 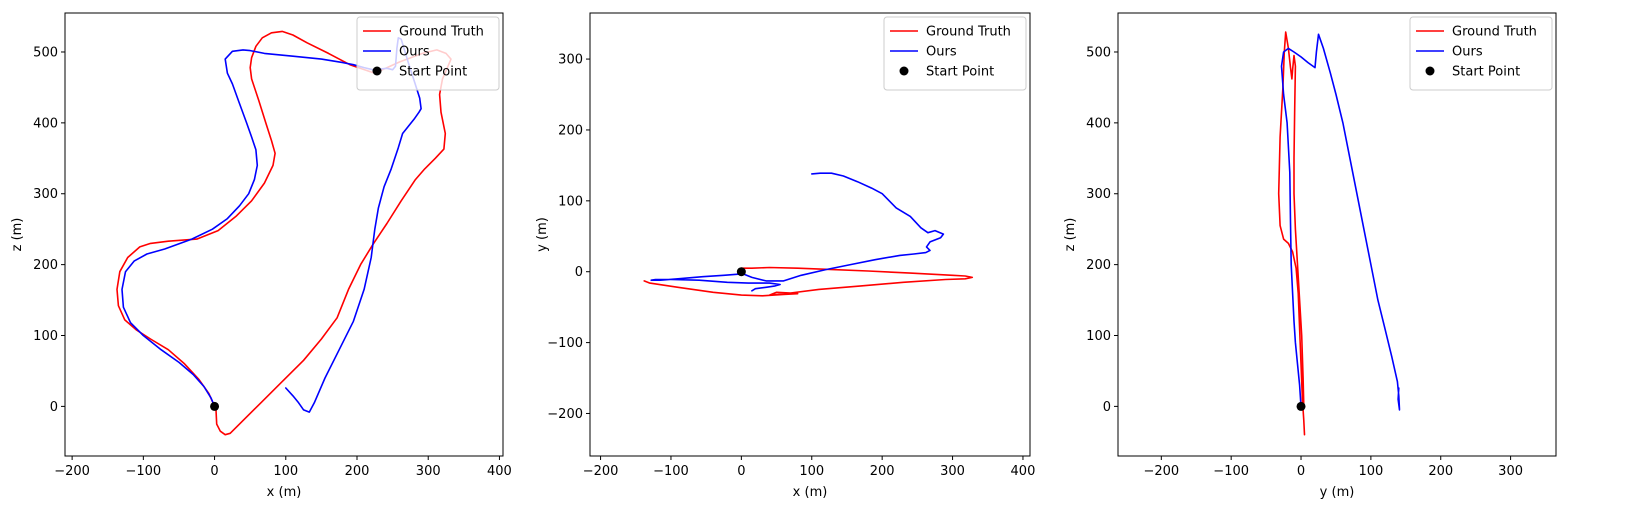 I want to click on x-axis-label: y (m), so click(x=1337, y=492).